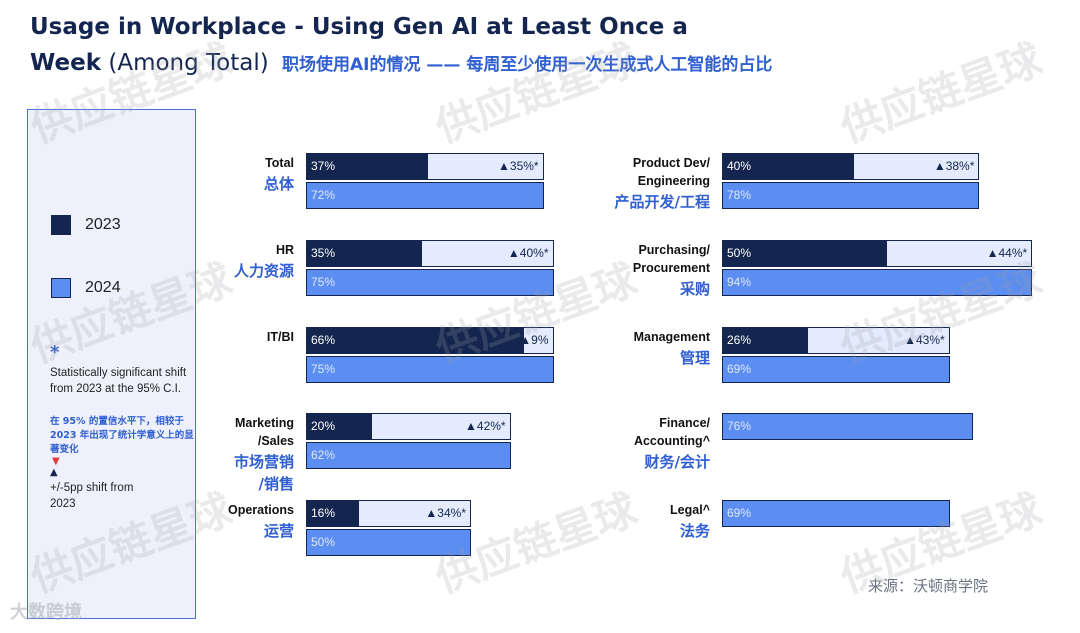 The width and height of the screenshot is (1080, 633). Describe the element at coordinates (671, 337) in the screenshot. I see `category-label: Management` at that location.